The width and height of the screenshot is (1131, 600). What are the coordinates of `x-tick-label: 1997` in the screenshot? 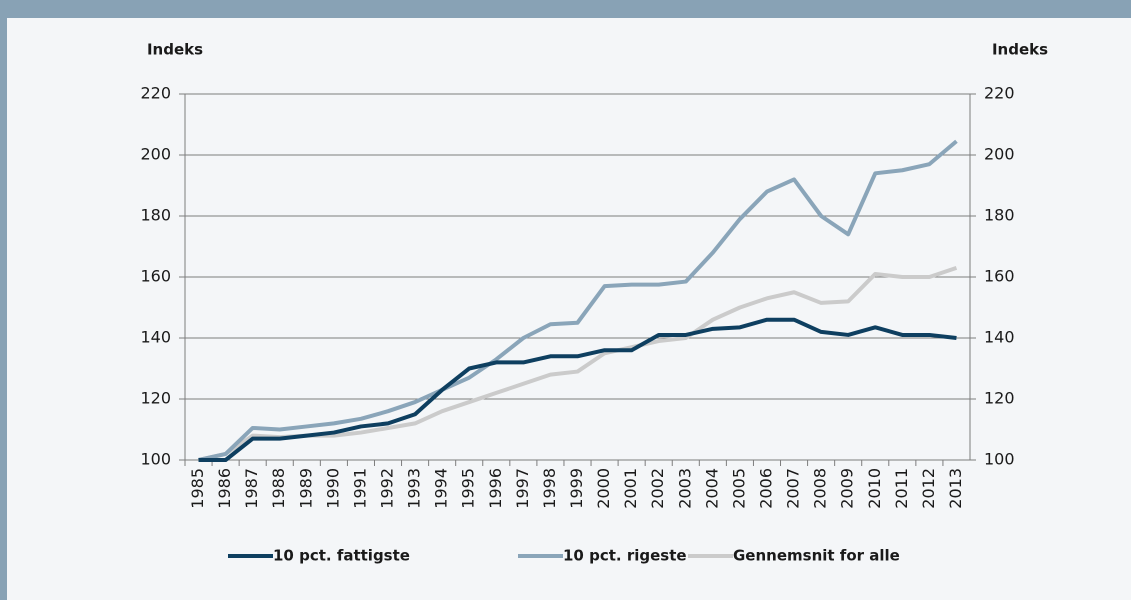 It's located at (522, 488).